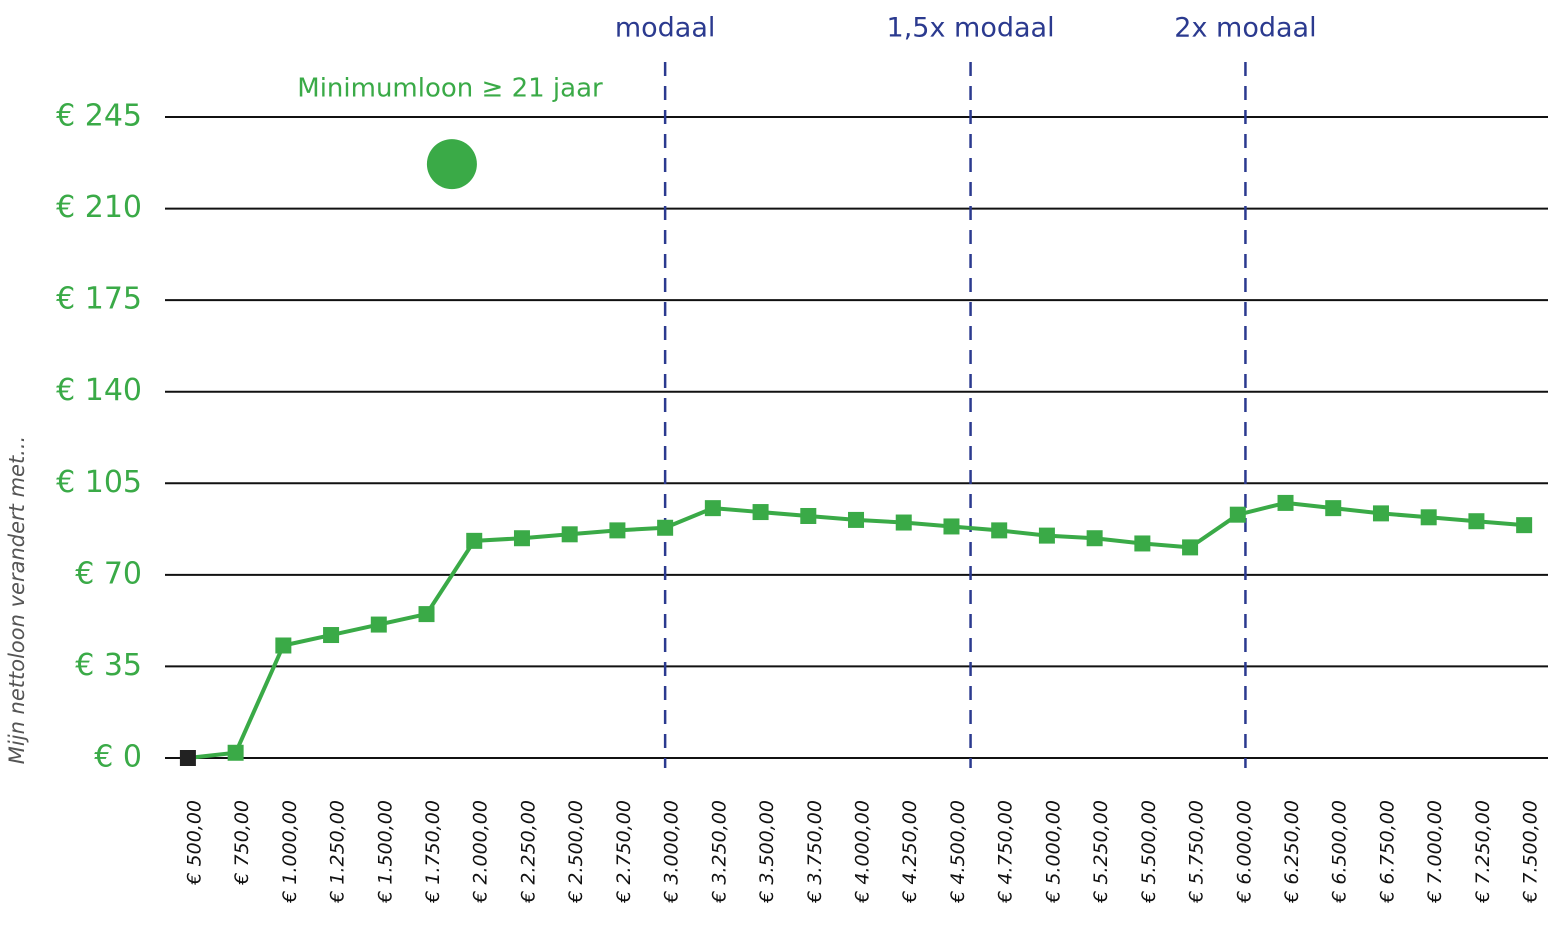 The width and height of the screenshot is (1551, 938). I want to click on x-tick-label: € 5.500,00, so click(1149, 852).